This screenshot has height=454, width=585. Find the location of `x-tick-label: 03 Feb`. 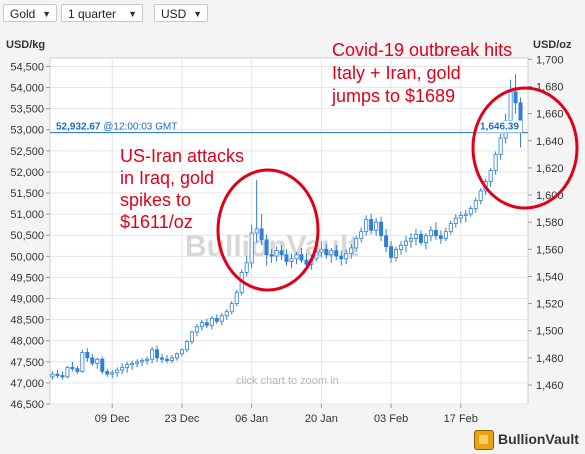

x-tick-label: 03 Feb is located at coordinates (391, 419).